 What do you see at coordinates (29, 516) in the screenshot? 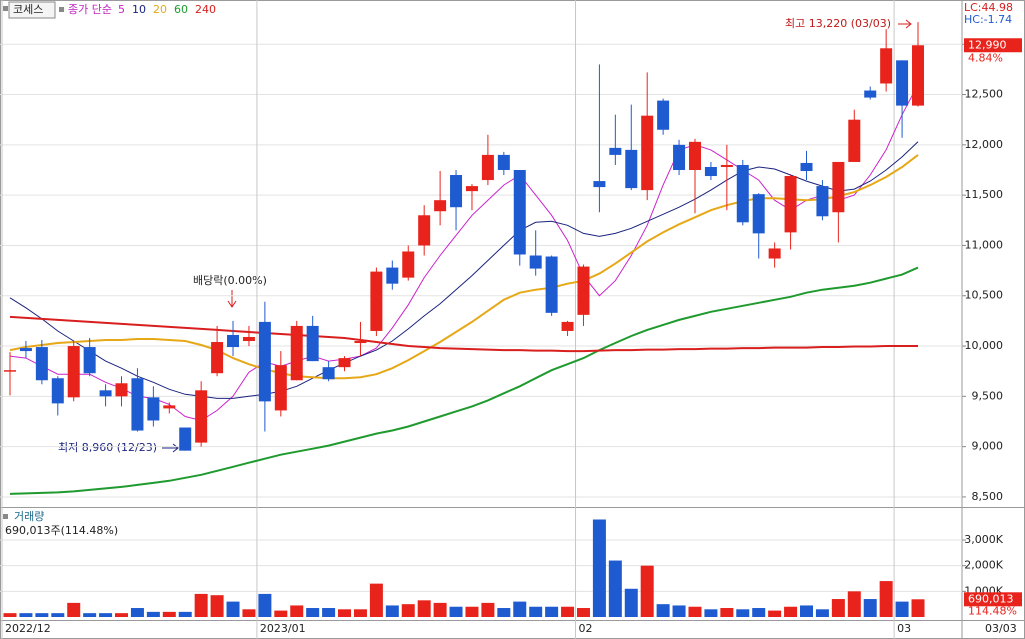
I see `volume-title: 거래량` at bounding box center [29, 516].